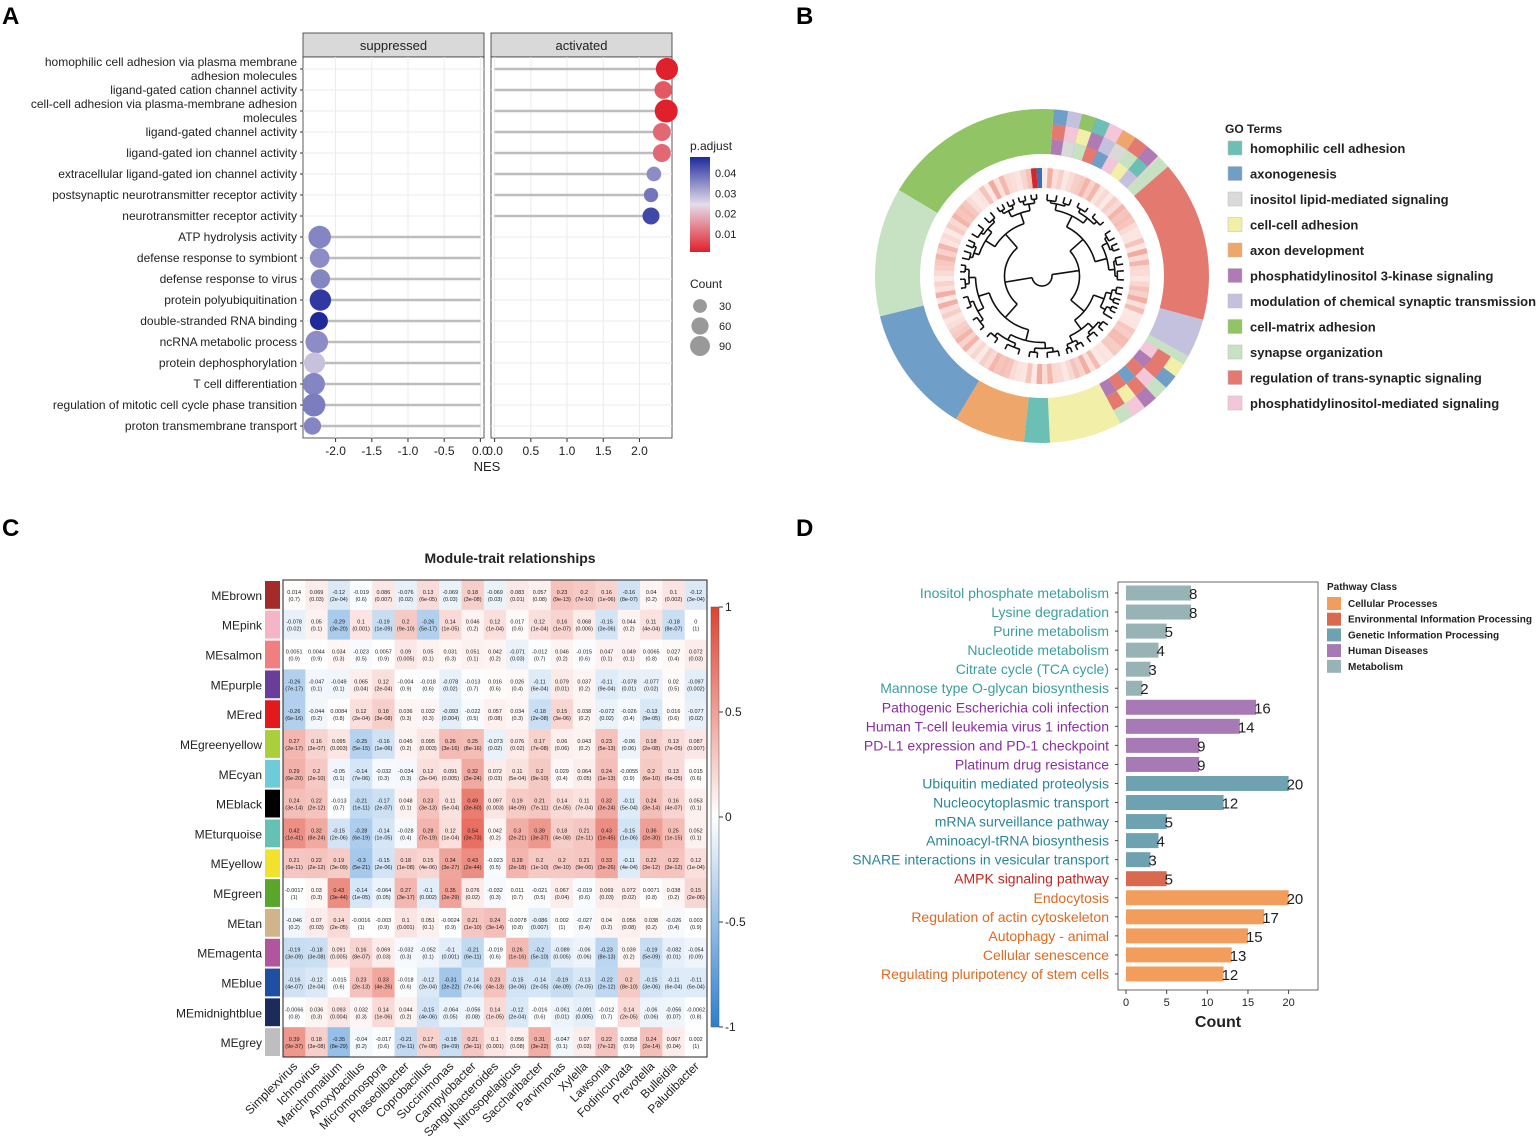  Describe the element at coordinates (317, 809) in the screenshot. I see `heatmap-pvalue: (2e-12)` at that location.